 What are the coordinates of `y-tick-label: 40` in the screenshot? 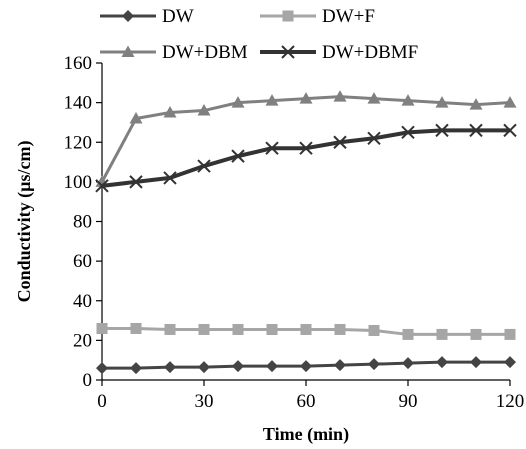 It's located at (82, 301).